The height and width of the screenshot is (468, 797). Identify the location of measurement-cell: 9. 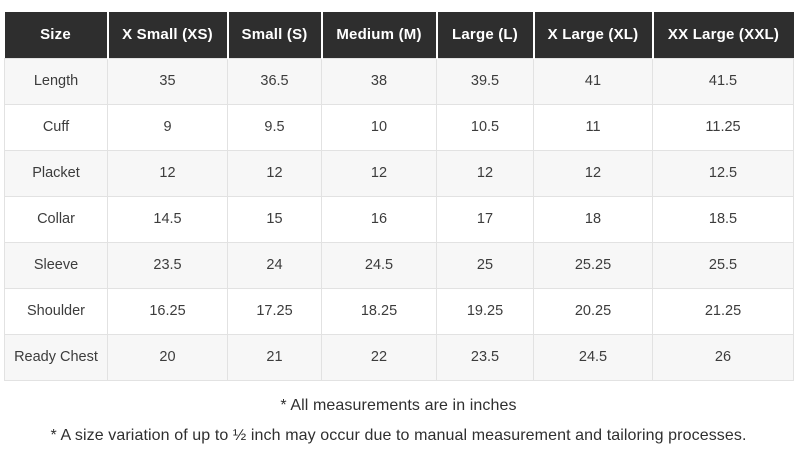
(167, 127).